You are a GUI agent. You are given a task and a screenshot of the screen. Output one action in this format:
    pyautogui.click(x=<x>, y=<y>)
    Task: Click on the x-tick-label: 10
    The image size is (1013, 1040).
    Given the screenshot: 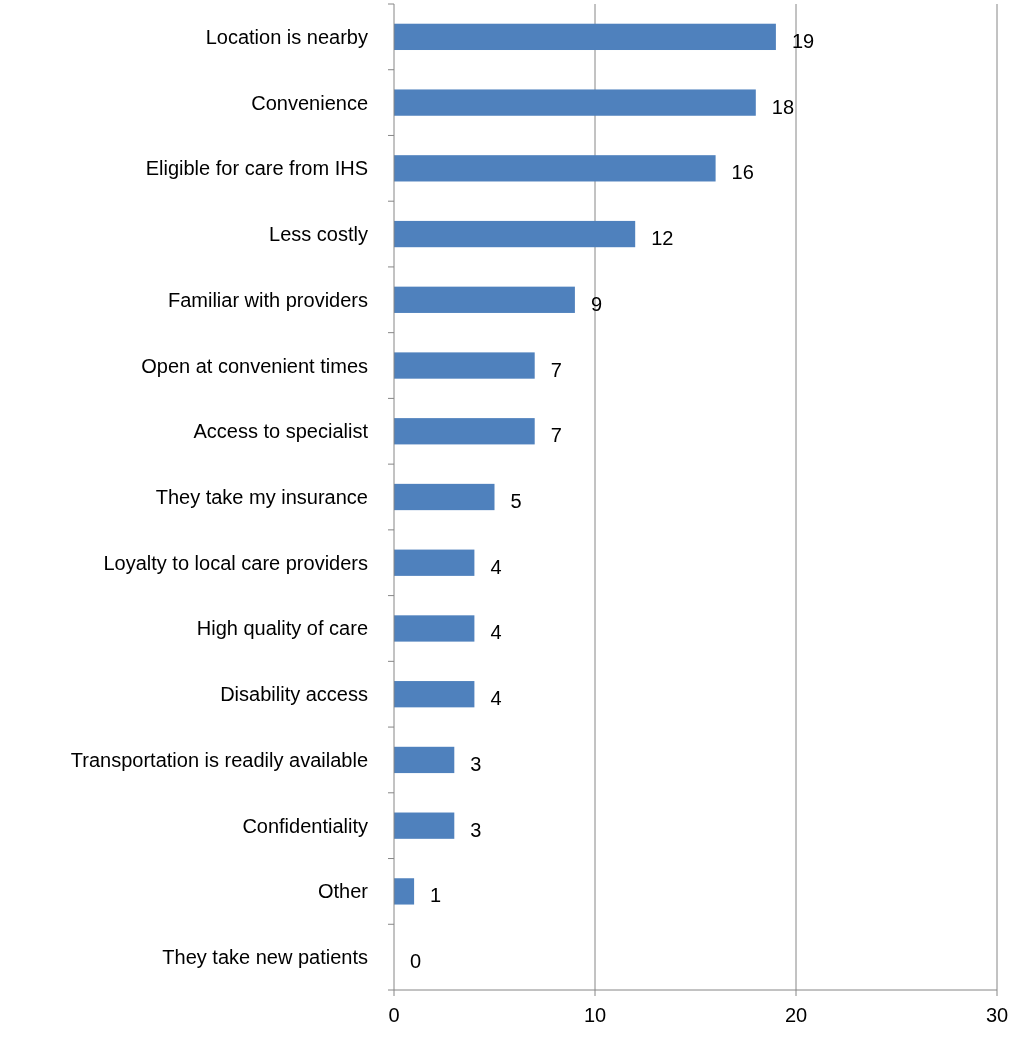 What is the action you would take?
    pyautogui.click(x=595, y=1015)
    